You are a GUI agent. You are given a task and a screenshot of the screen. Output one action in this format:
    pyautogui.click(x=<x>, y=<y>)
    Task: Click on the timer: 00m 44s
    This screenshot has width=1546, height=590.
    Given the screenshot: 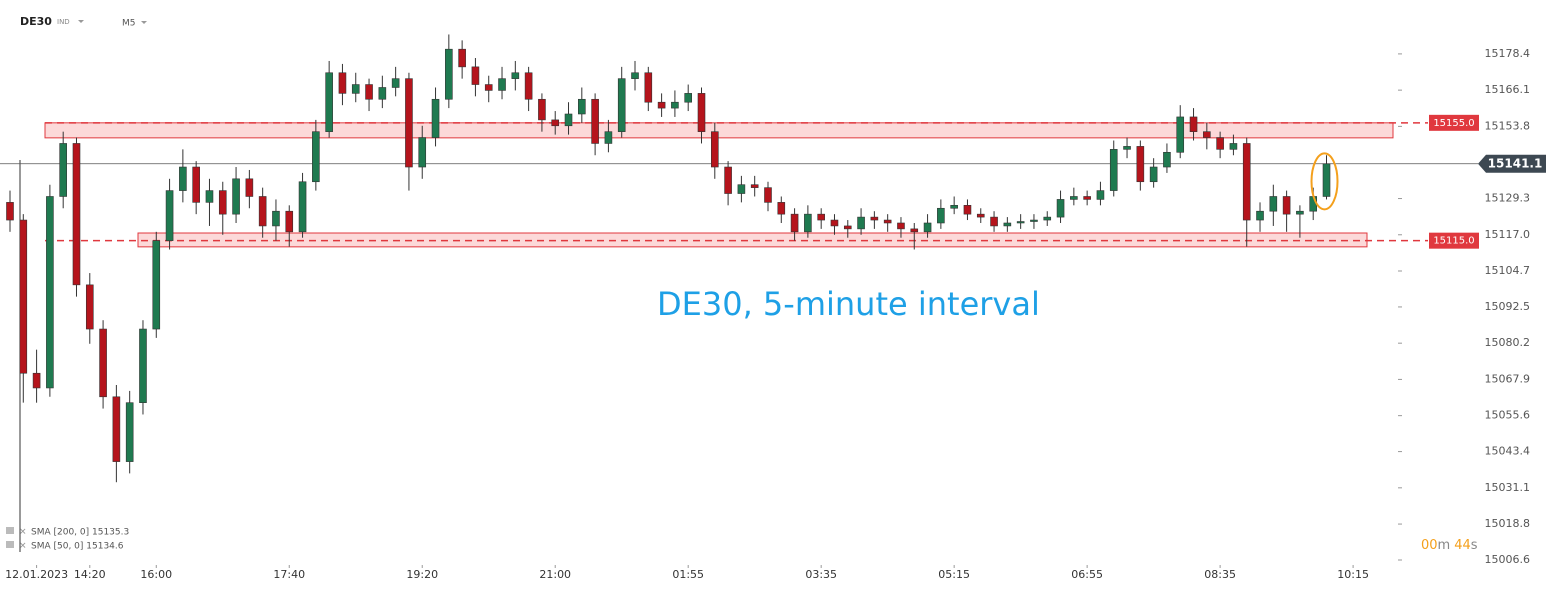 What is the action you would take?
    pyautogui.click(x=1449, y=545)
    